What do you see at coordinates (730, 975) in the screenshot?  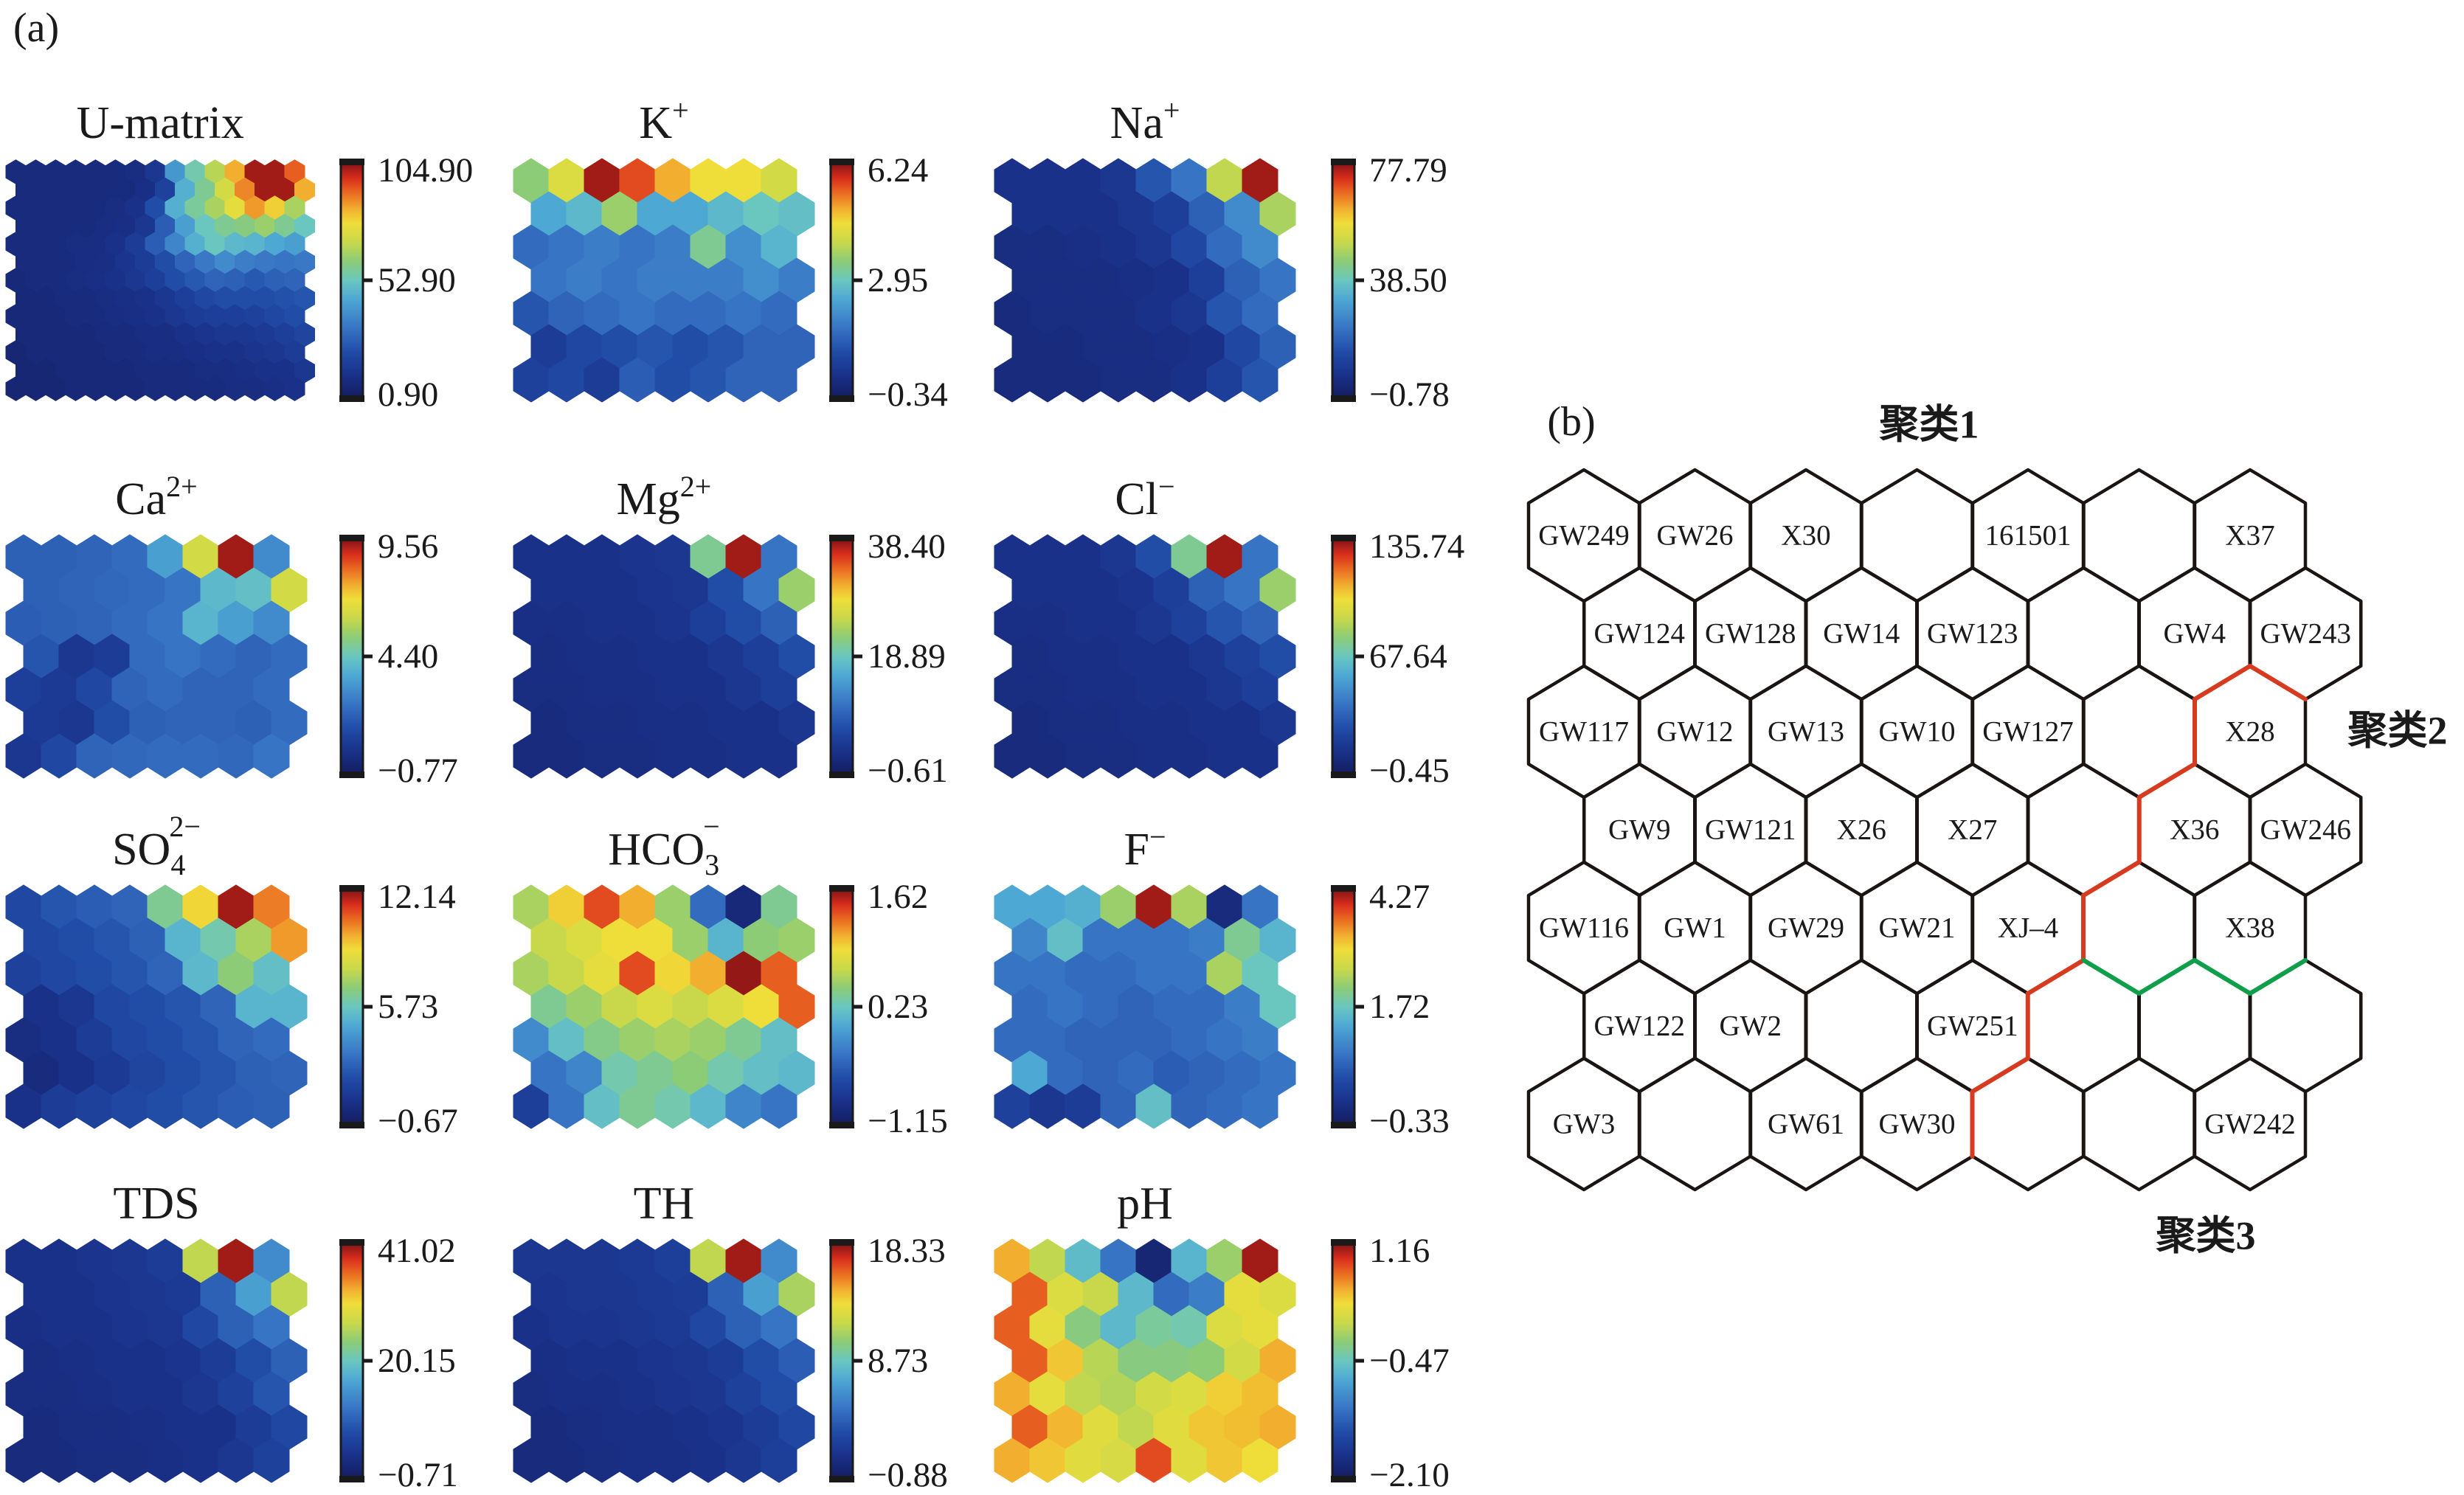 I see `som-map-hco3: HCO3 − 1.62 0.23 −1.15` at bounding box center [730, 975].